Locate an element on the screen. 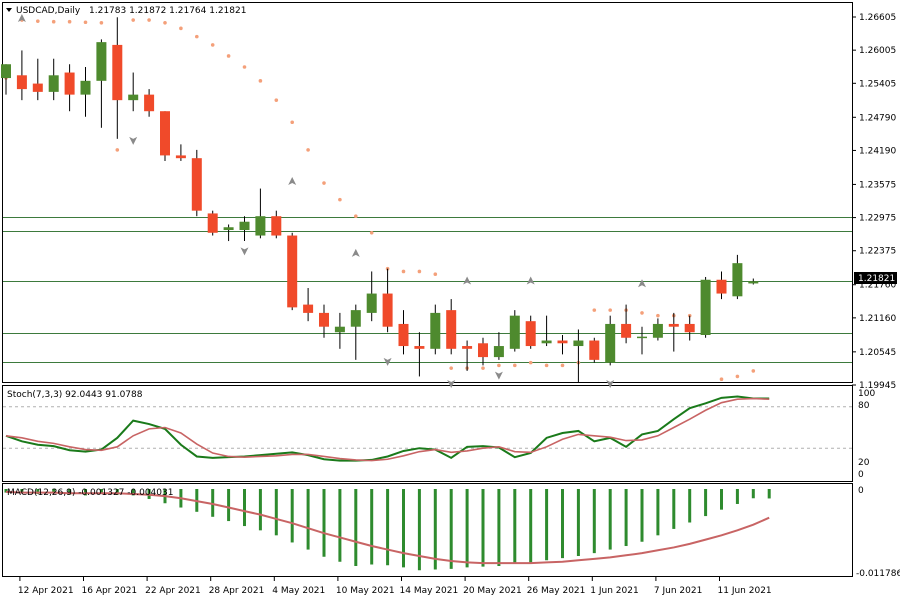 The height and width of the screenshot is (604, 900). x-tick-label: 22 Apr 2021 is located at coordinates (173, 591).